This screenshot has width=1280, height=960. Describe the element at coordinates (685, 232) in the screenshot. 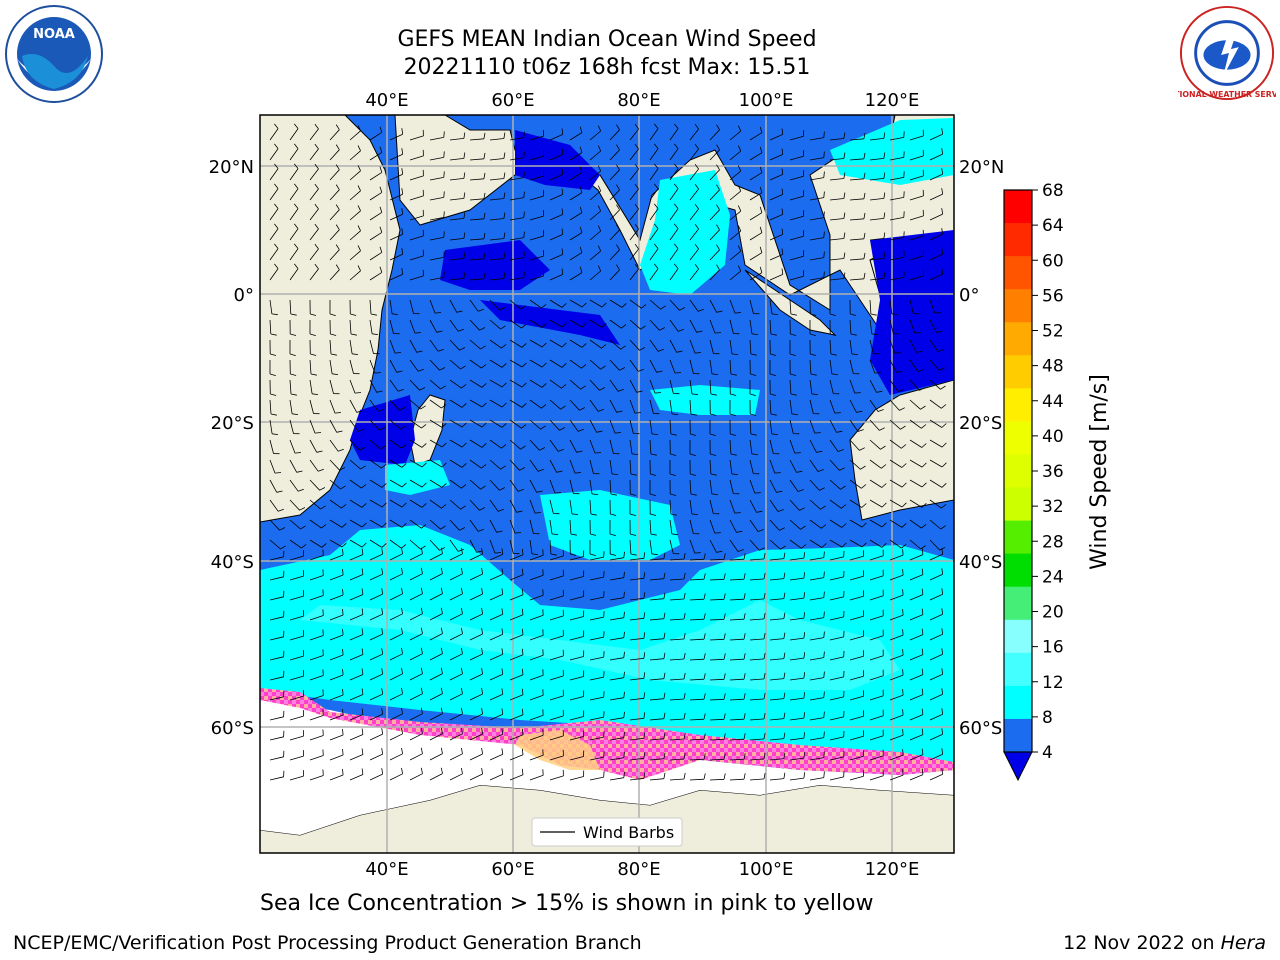

I see `wind-region-8-12-bay-of-bengal` at that location.